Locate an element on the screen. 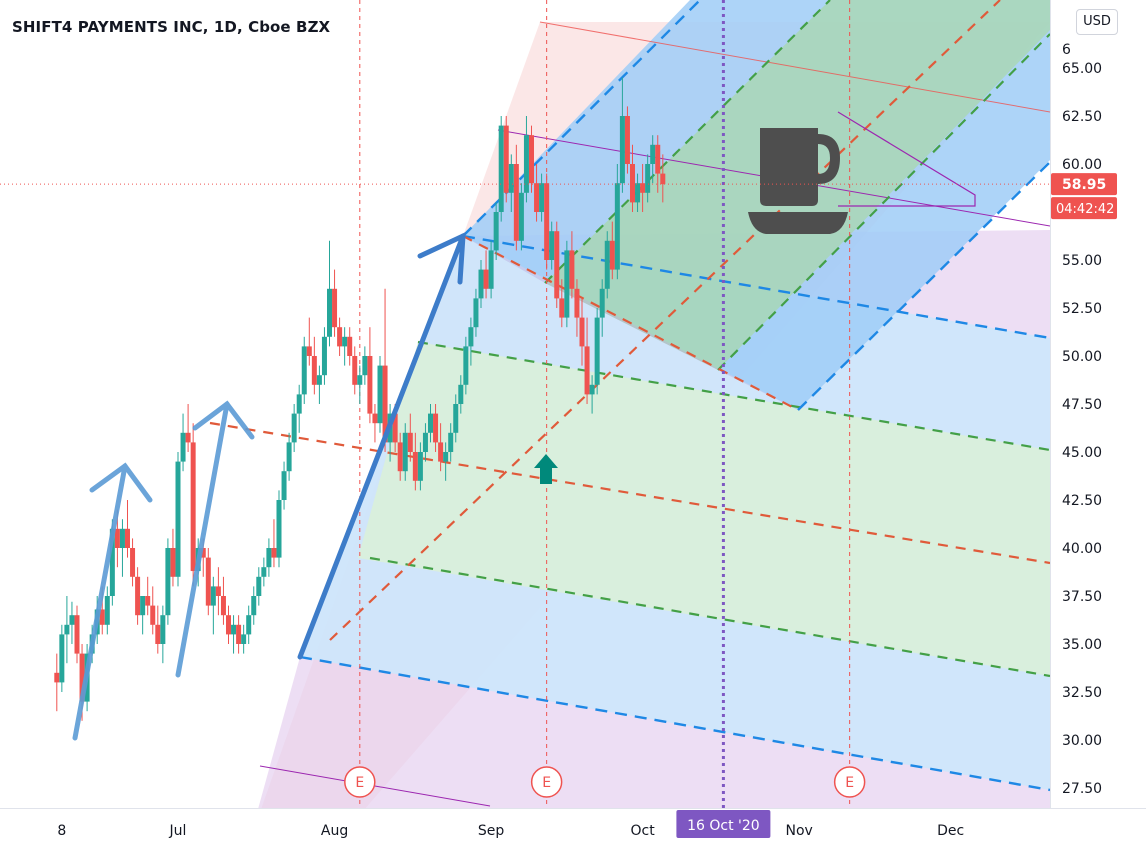 The width and height of the screenshot is (1146, 849). price-tick: 65.00 is located at coordinates (1082, 69).